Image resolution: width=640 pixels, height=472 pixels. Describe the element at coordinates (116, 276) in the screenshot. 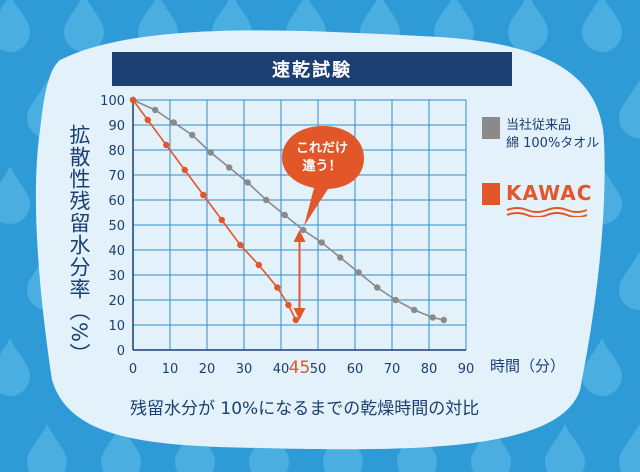

I see `y-tick-label: 30` at that location.